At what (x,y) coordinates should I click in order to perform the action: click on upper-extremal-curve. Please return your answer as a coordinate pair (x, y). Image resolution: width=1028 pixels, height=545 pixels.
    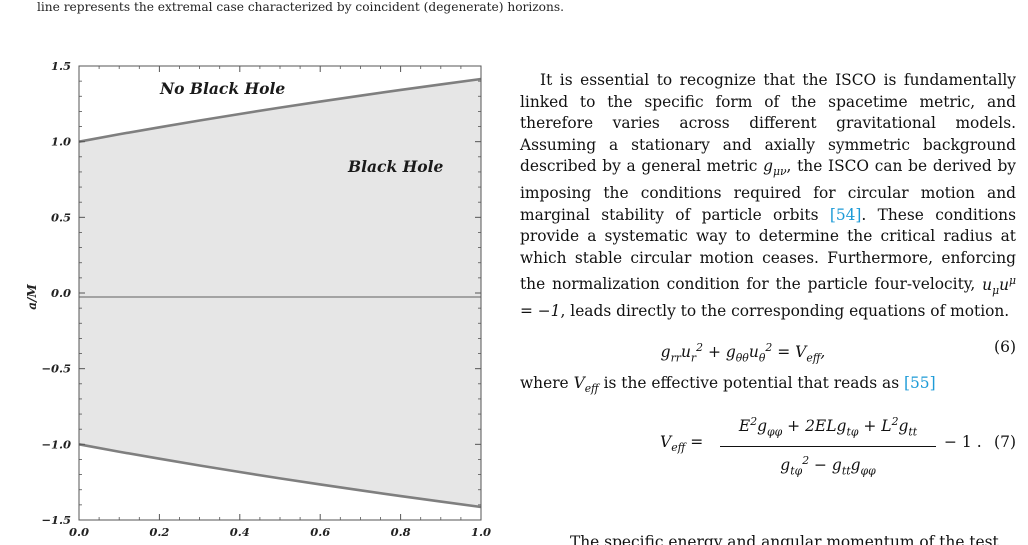
    Looking at the image, I should click on (280, 110).